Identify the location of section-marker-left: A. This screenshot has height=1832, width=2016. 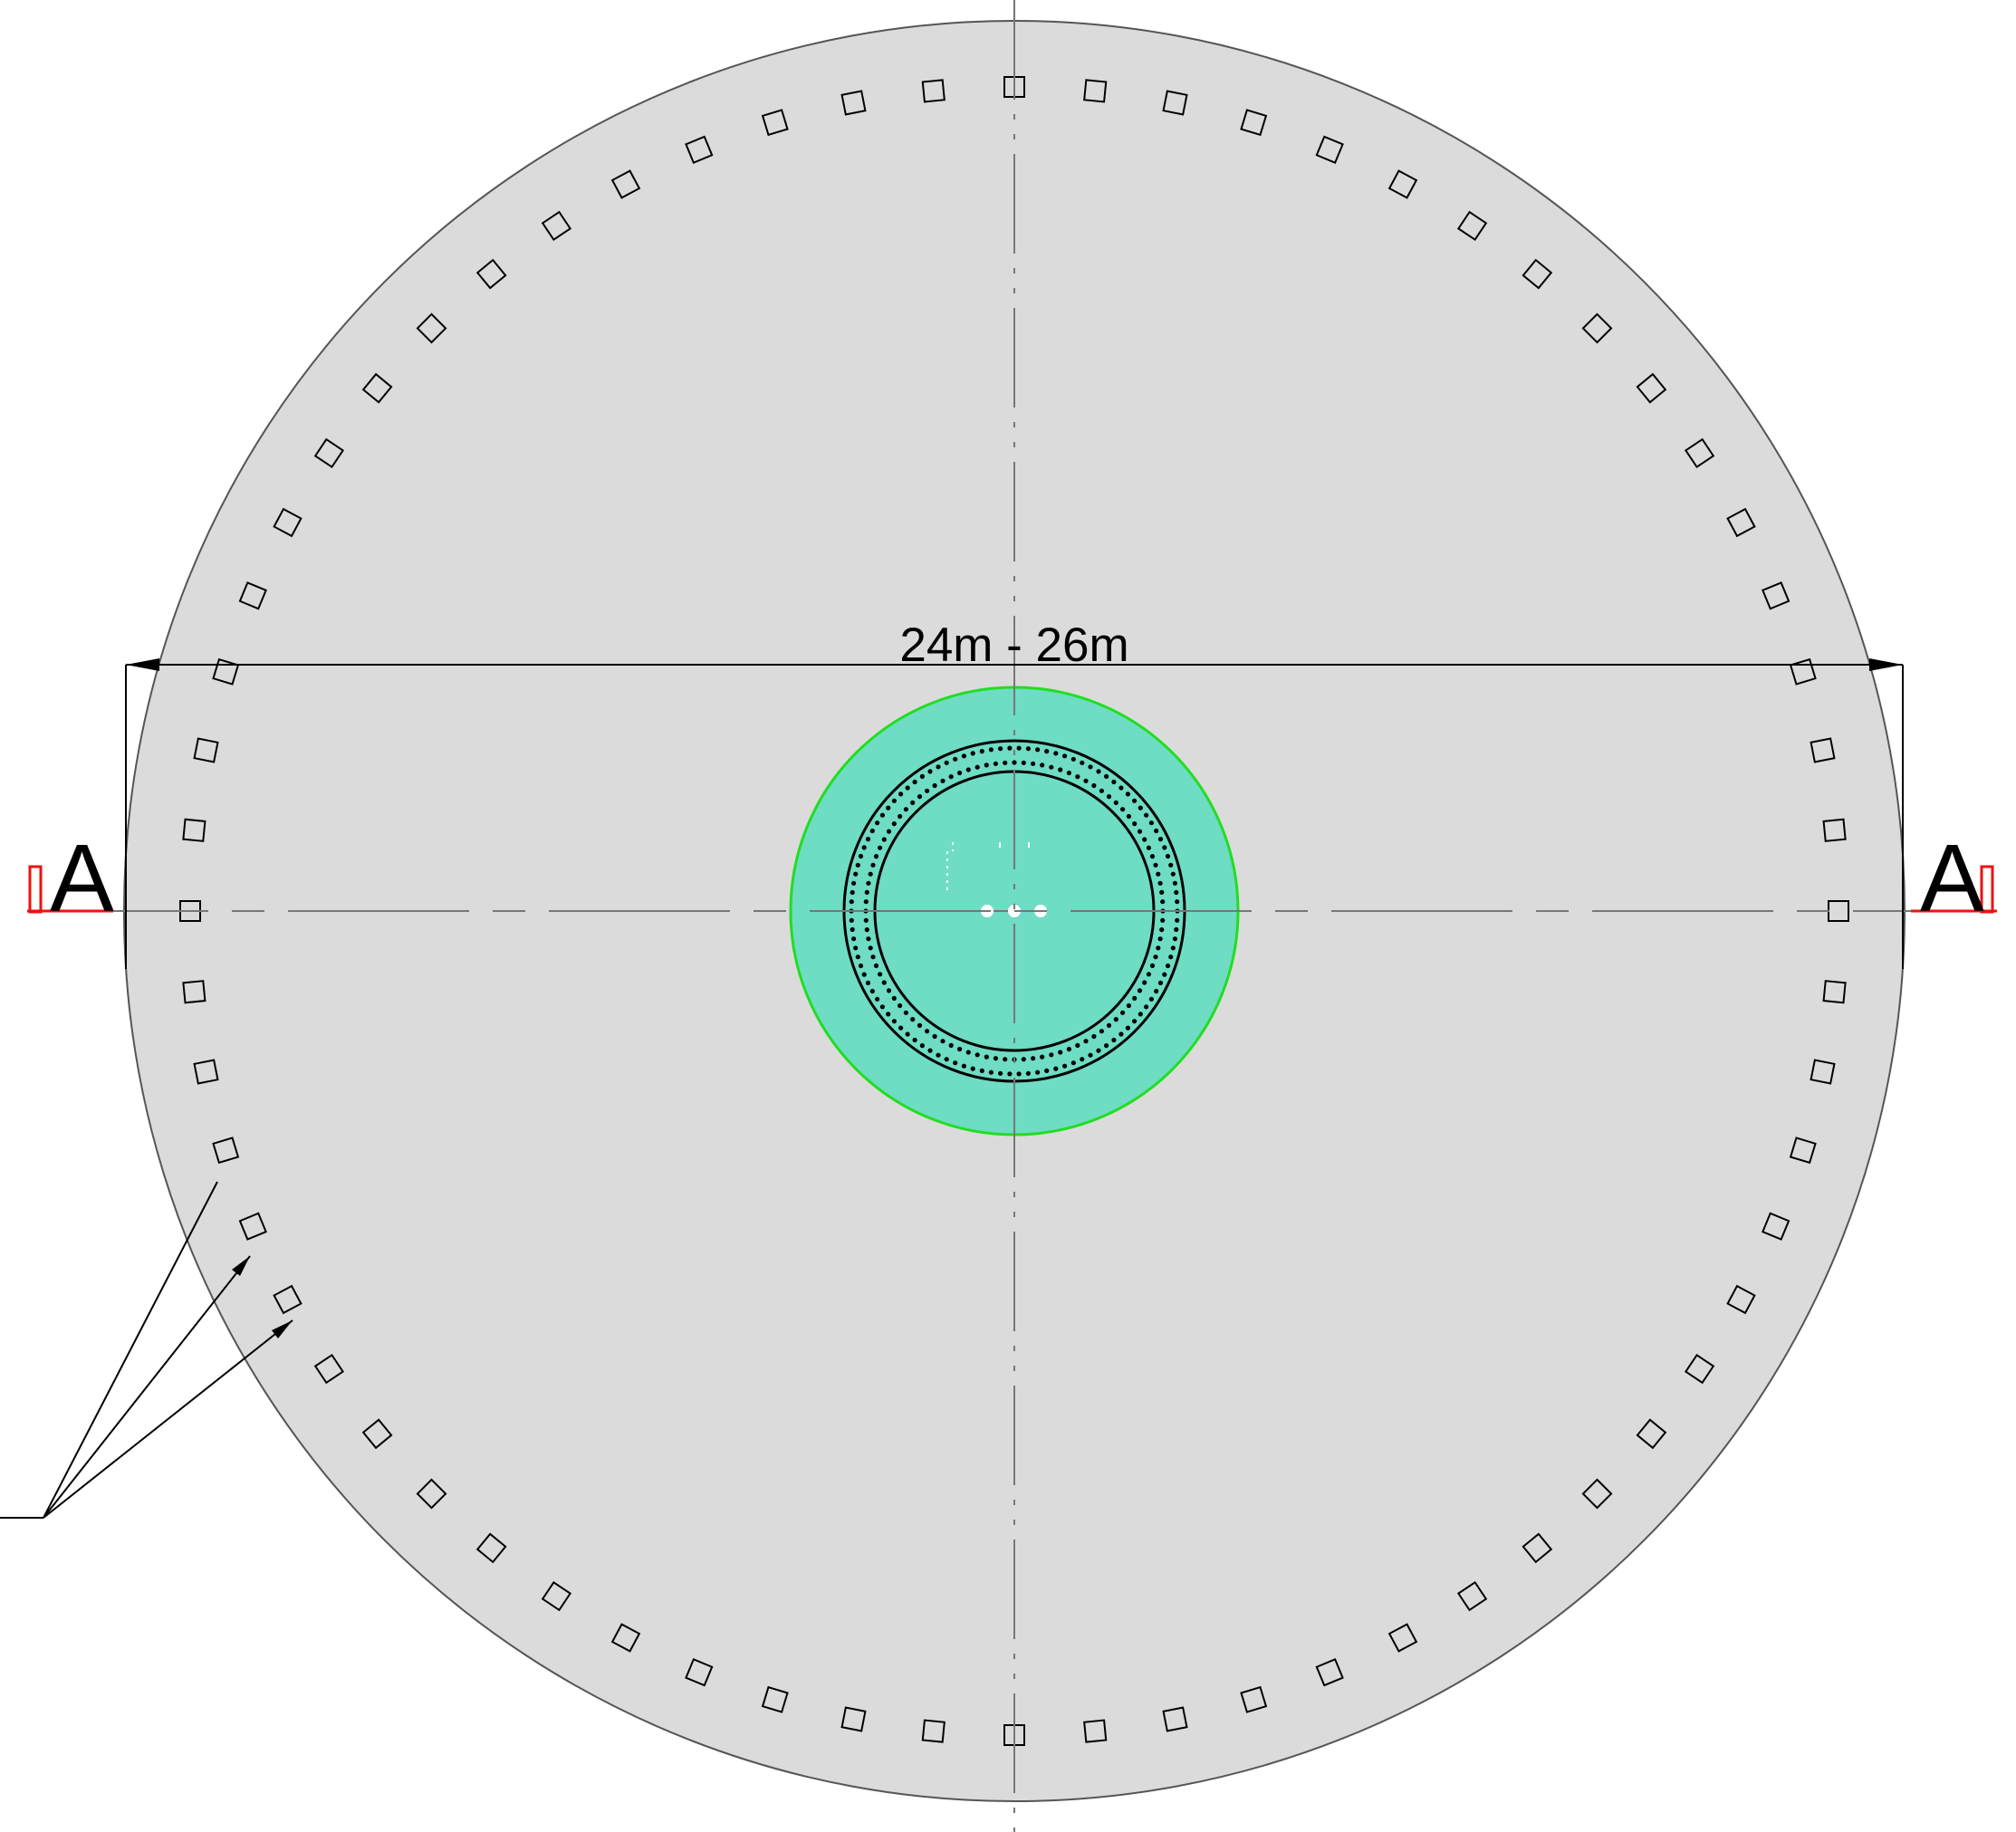
(70, 878).